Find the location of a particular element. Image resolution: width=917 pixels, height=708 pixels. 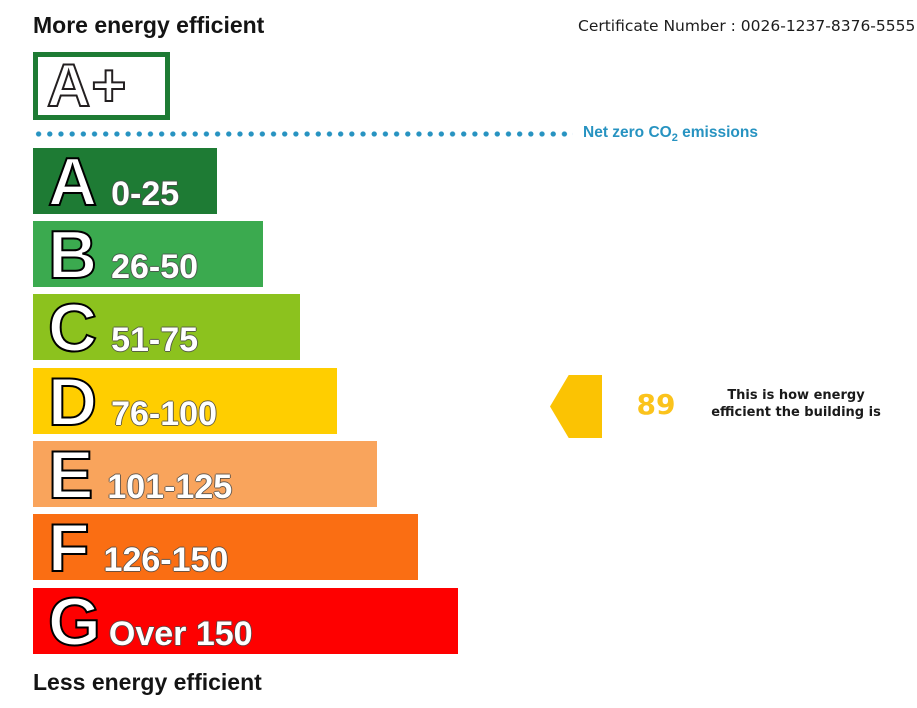

band-row: C 51-75 is located at coordinates (166, 328).